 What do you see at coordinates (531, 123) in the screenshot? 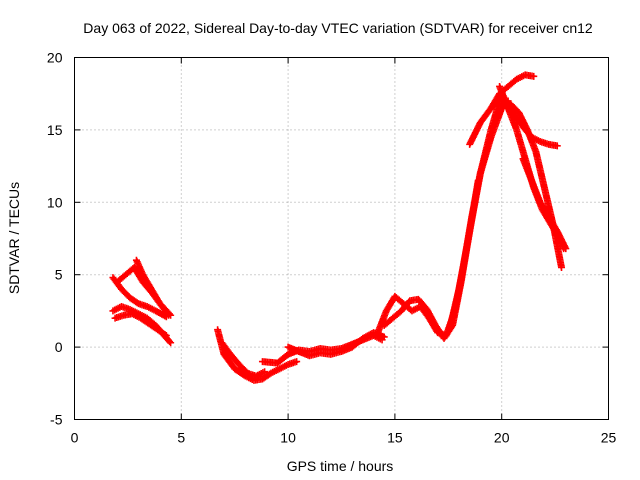
I see `series-arc16` at bounding box center [531, 123].